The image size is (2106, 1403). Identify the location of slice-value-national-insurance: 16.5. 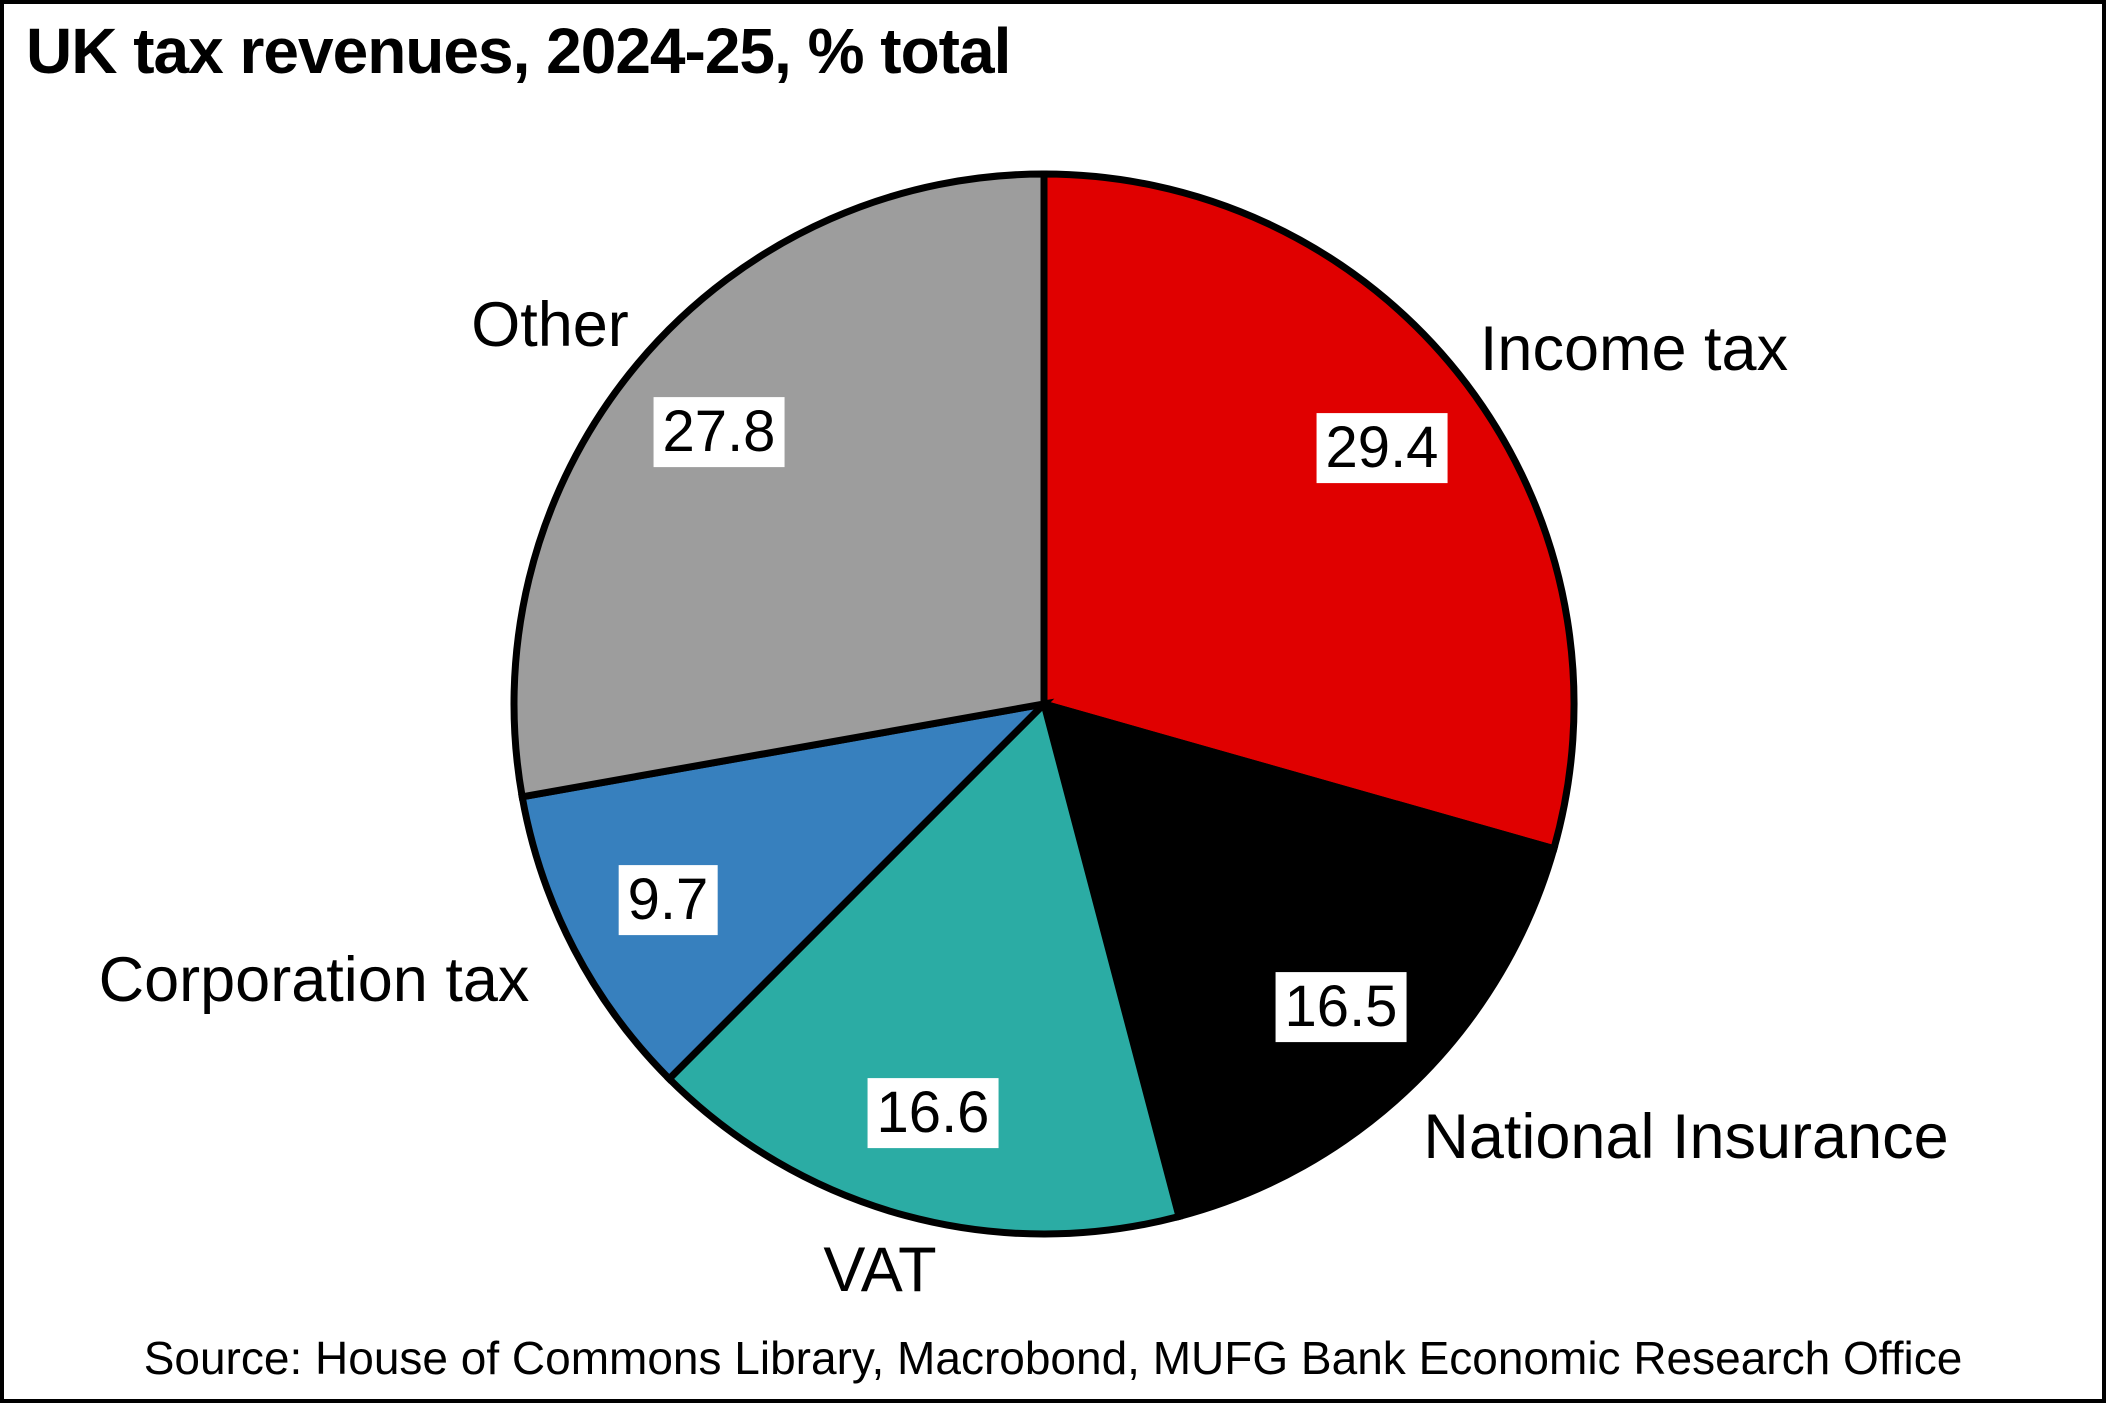
(1341, 1007).